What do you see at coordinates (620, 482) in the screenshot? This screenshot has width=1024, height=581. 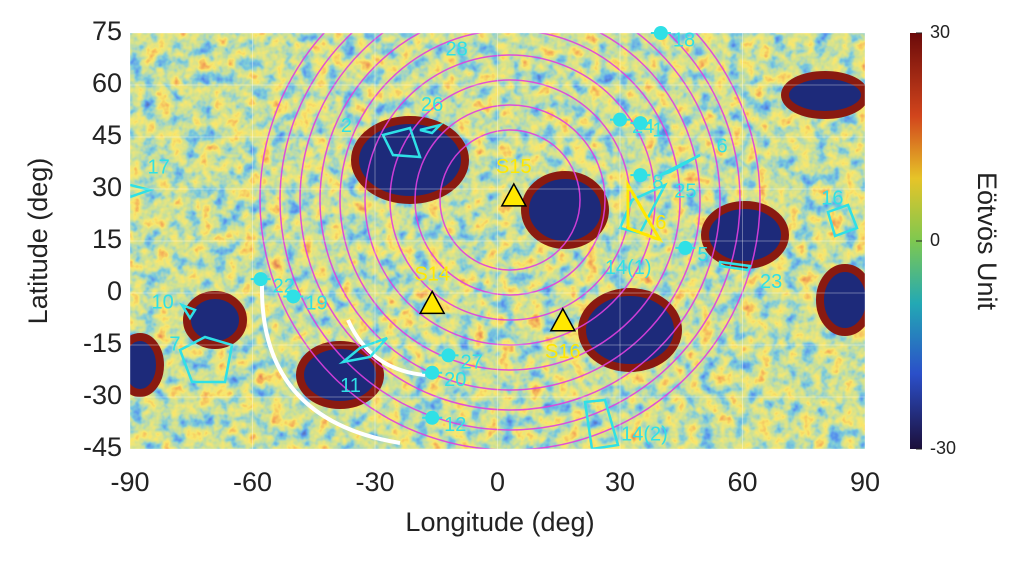 I see `x-tick-label: 30` at bounding box center [620, 482].